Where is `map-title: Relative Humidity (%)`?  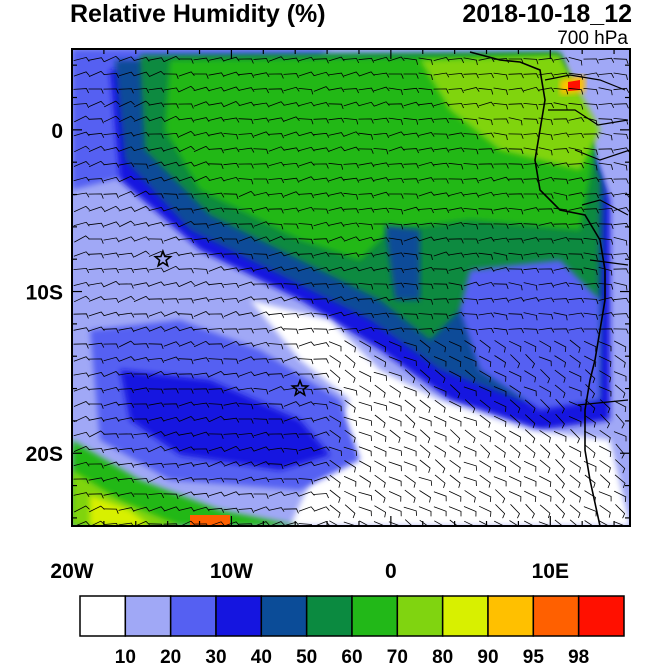 map-title: Relative Humidity (%) is located at coordinates (198, 14).